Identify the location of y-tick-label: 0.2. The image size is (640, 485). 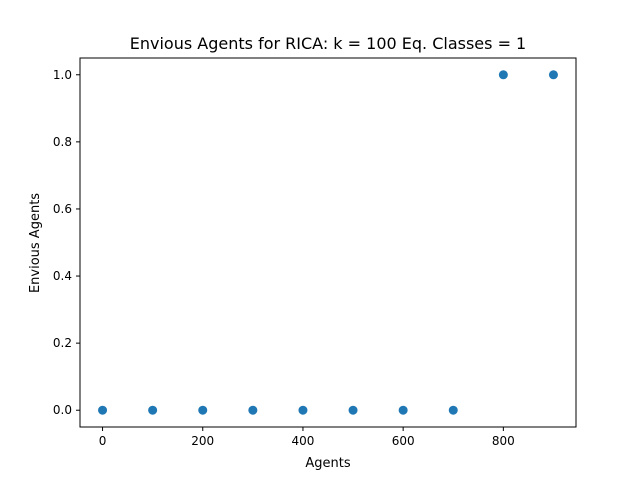
(62, 343).